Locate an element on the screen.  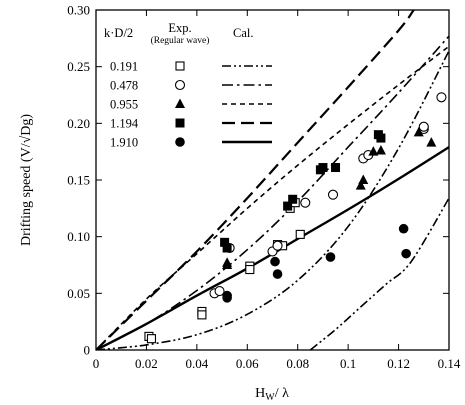
y-tick-label: 0.15 is located at coordinates (78, 180).